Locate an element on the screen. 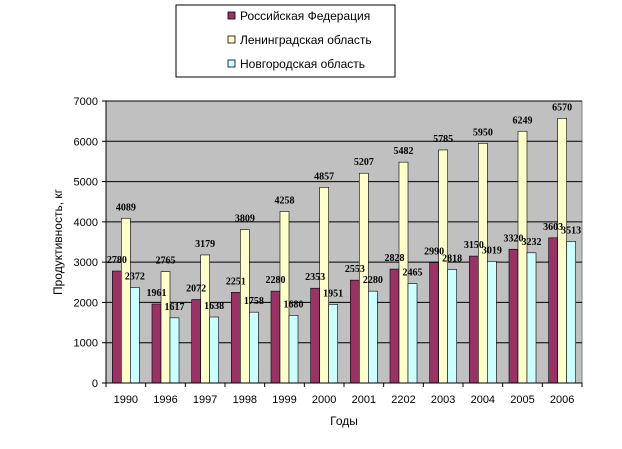 This screenshot has width=622, height=449. data-label: 5785 is located at coordinates (443, 139).